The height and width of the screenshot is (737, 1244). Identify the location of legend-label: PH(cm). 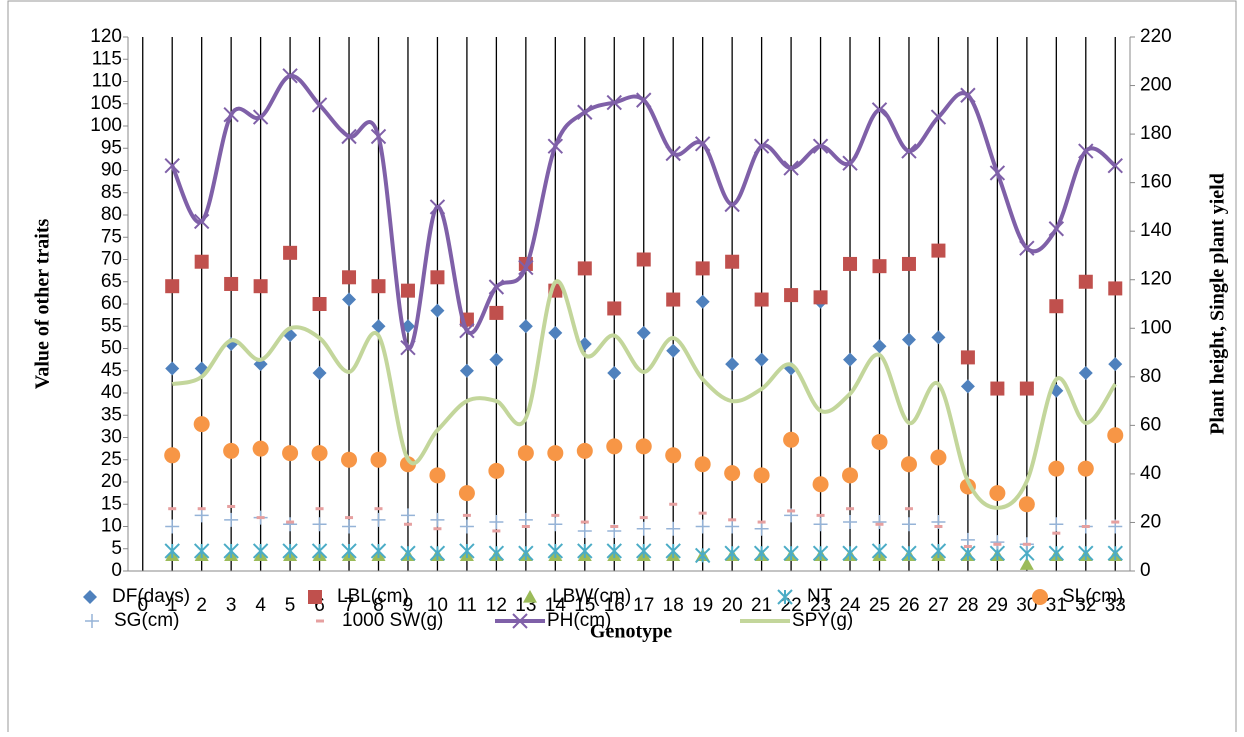
(579, 620).